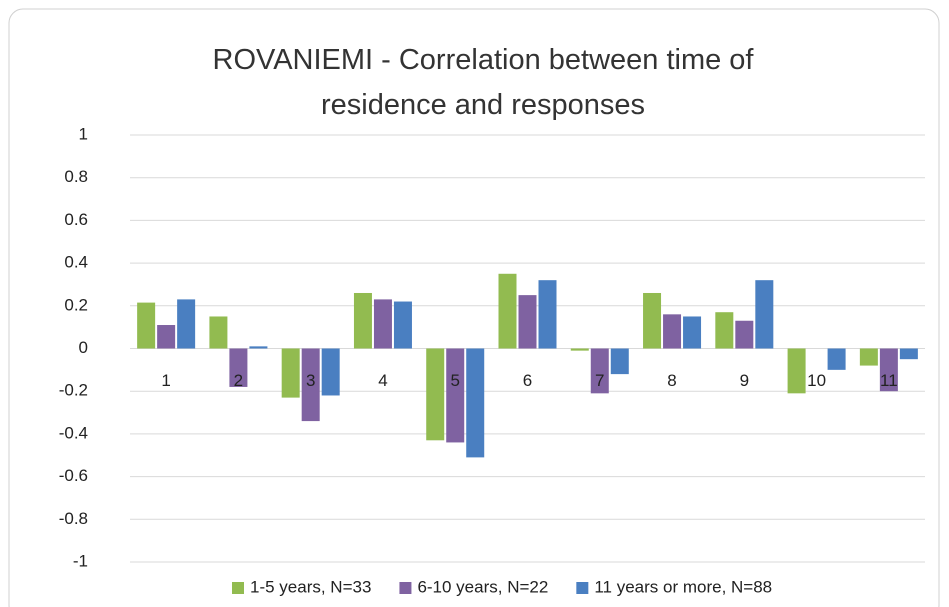  Describe the element at coordinates (73, 518) in the screenshot. I see `y-tick-label: -0.8` at that location.